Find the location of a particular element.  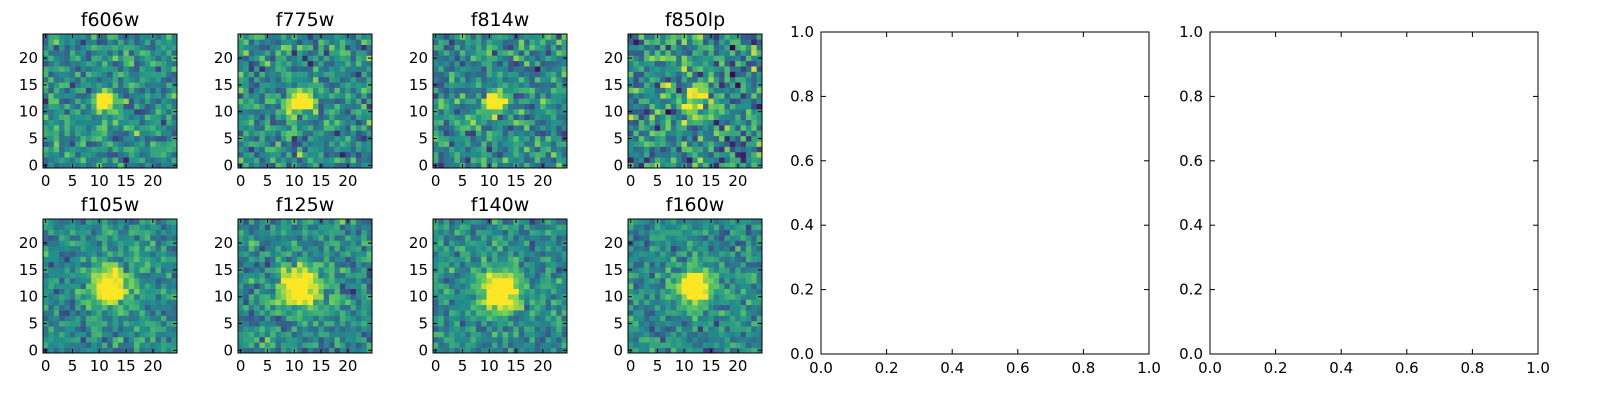

y-tick-label: 20 is located at coordinates (28, 243).